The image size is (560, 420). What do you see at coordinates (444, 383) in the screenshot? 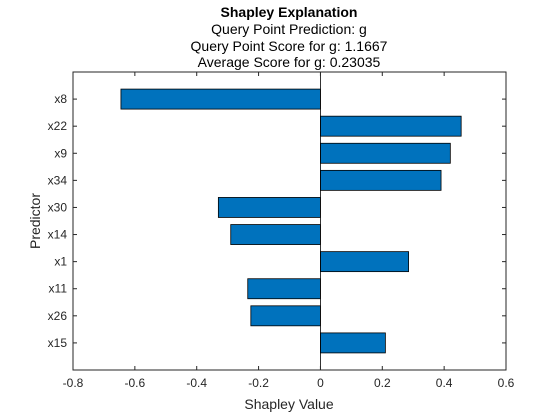
I see `x-tick-label: 0.4` at bounding box center [444, 383].